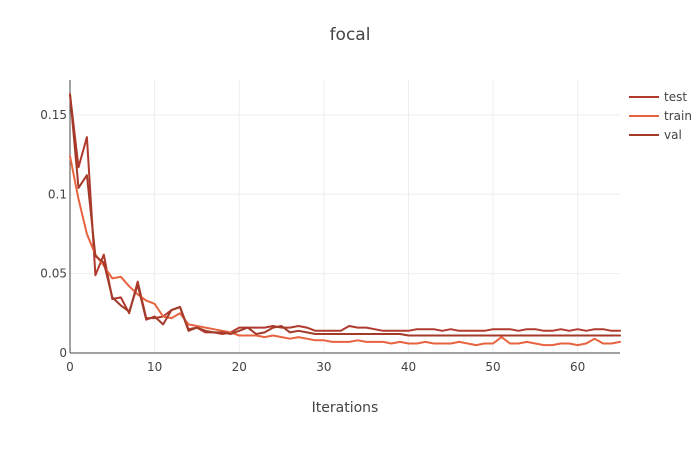  What do you see at coordinates (675, 97) in the screenshot?
I see `legend-label: test` at bounding box center [675, 97].